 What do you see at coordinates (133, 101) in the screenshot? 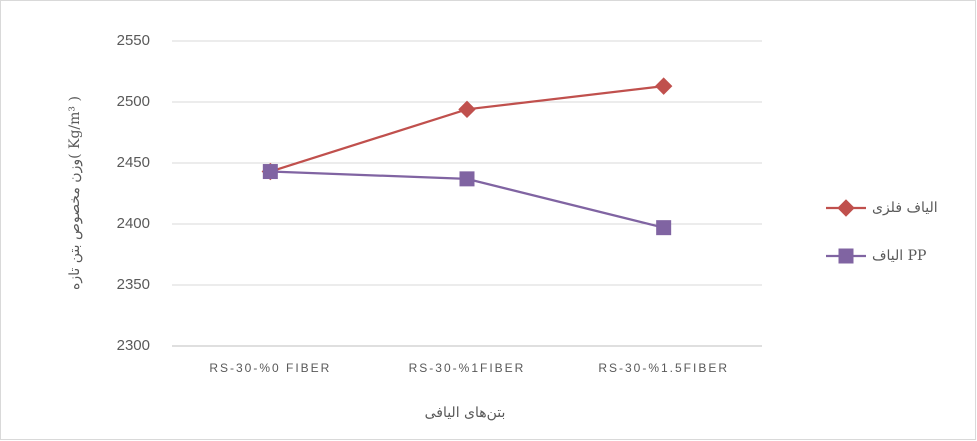
I see `y-tick-label: 2500` at bounding box center [133, 101].